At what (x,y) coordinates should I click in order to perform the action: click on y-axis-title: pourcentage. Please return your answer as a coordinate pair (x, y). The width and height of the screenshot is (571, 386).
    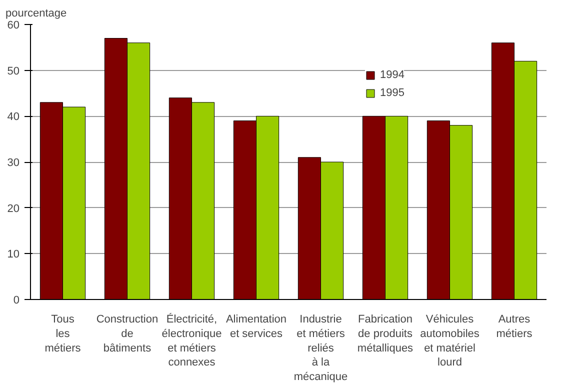
    Looking at the image, I should click on (36, 14).